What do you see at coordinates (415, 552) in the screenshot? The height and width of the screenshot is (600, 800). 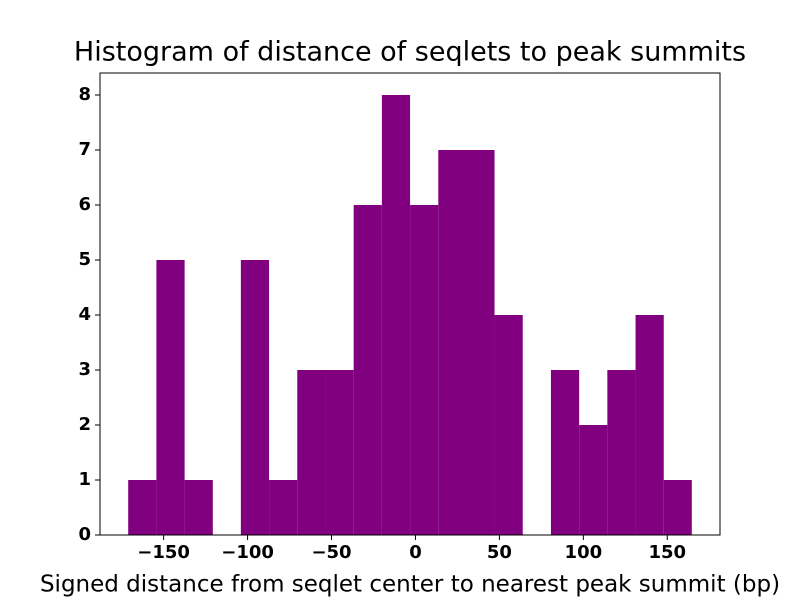 I see `x-tick-label: 0` at bounding box center [415, 552].